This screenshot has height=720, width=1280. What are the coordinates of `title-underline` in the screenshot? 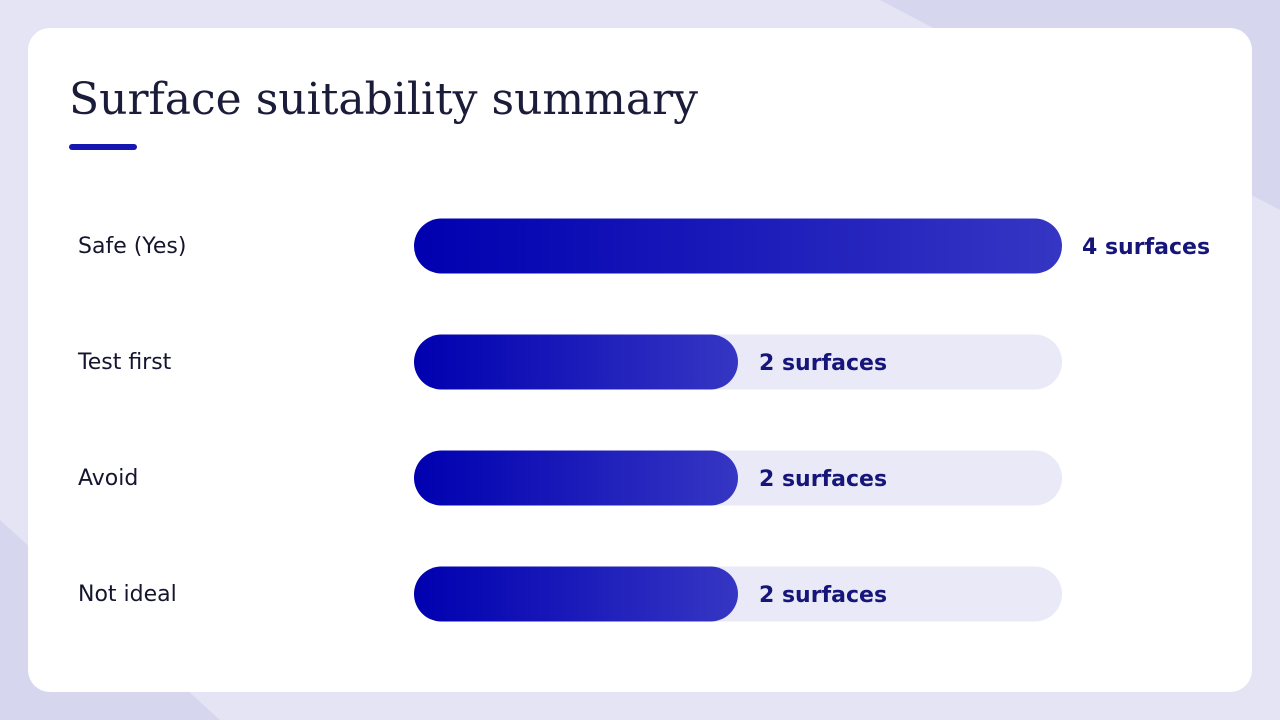 It's located at (103, 147).